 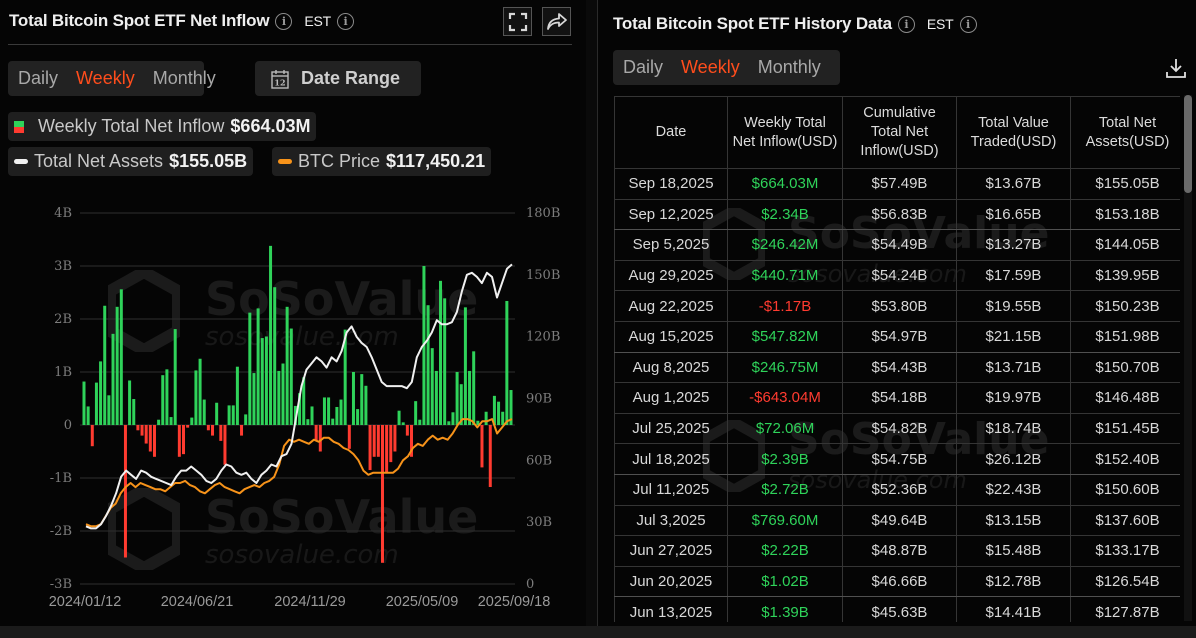 I want to click on legend-btc-price: BTC Price $117,450.21, so click(x=382, y=161).